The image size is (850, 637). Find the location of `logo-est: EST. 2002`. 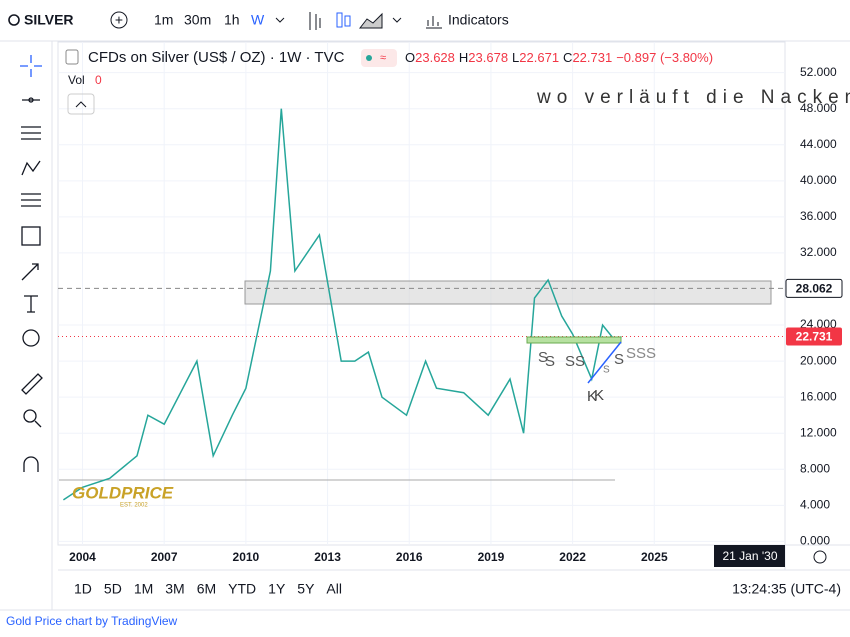

logo-est: EST. 2002 is located at coordinates (134, 506).